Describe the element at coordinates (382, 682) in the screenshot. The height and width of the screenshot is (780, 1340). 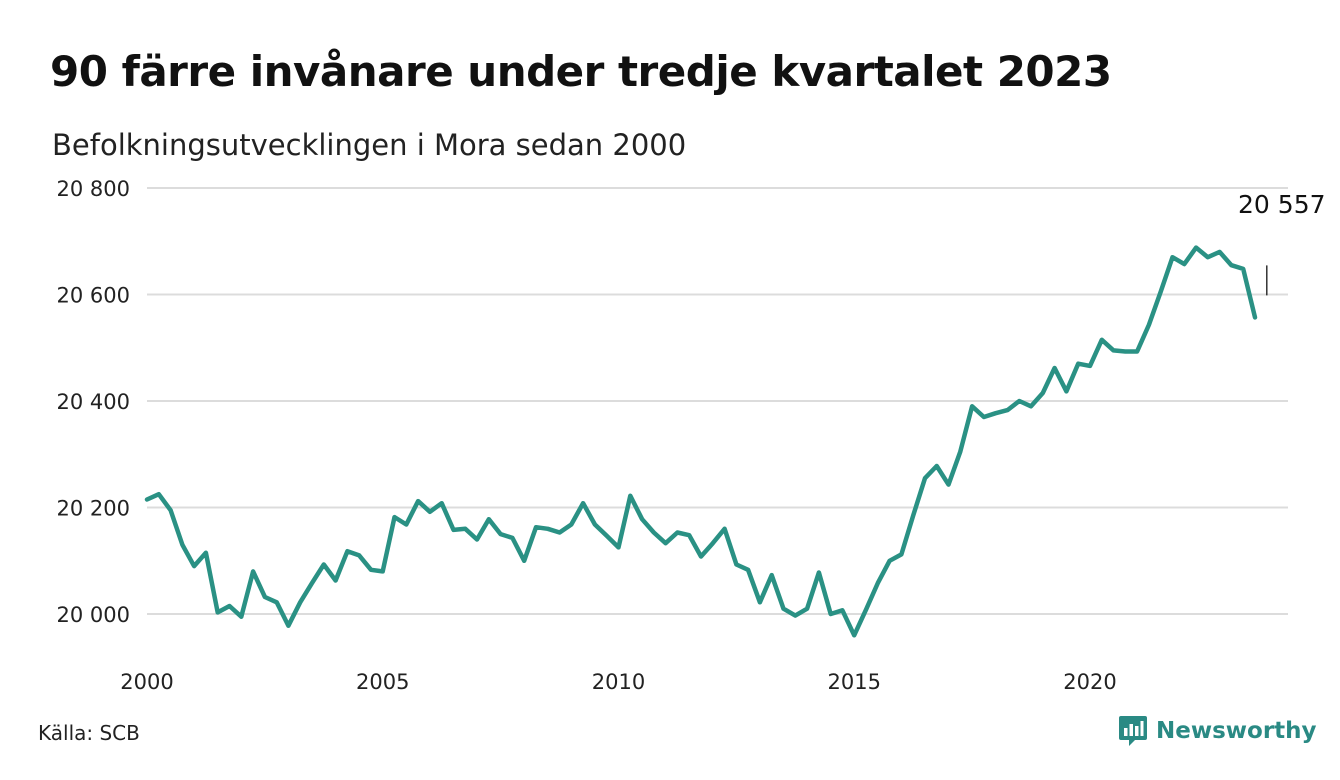
I see `x-tick-label: 2005` at that location.